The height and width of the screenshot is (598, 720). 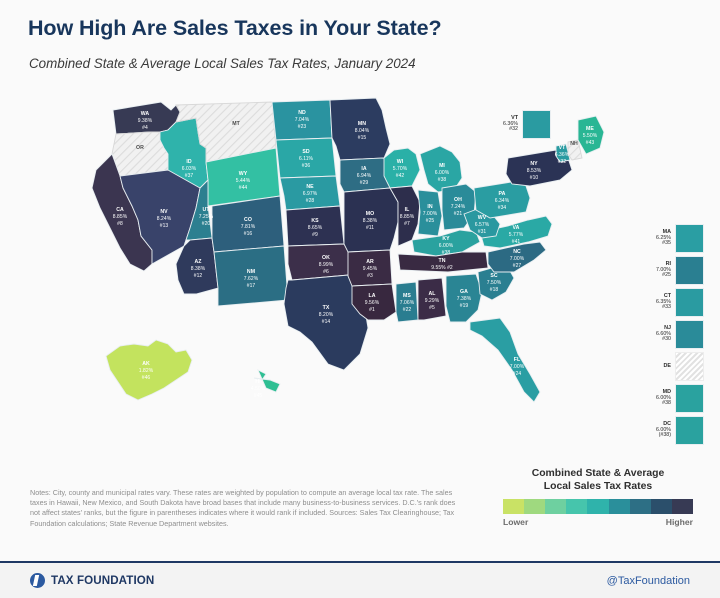 I want to click on page-title: How High Are Sales Taxes in Your State?, so click(x=235, y=28).